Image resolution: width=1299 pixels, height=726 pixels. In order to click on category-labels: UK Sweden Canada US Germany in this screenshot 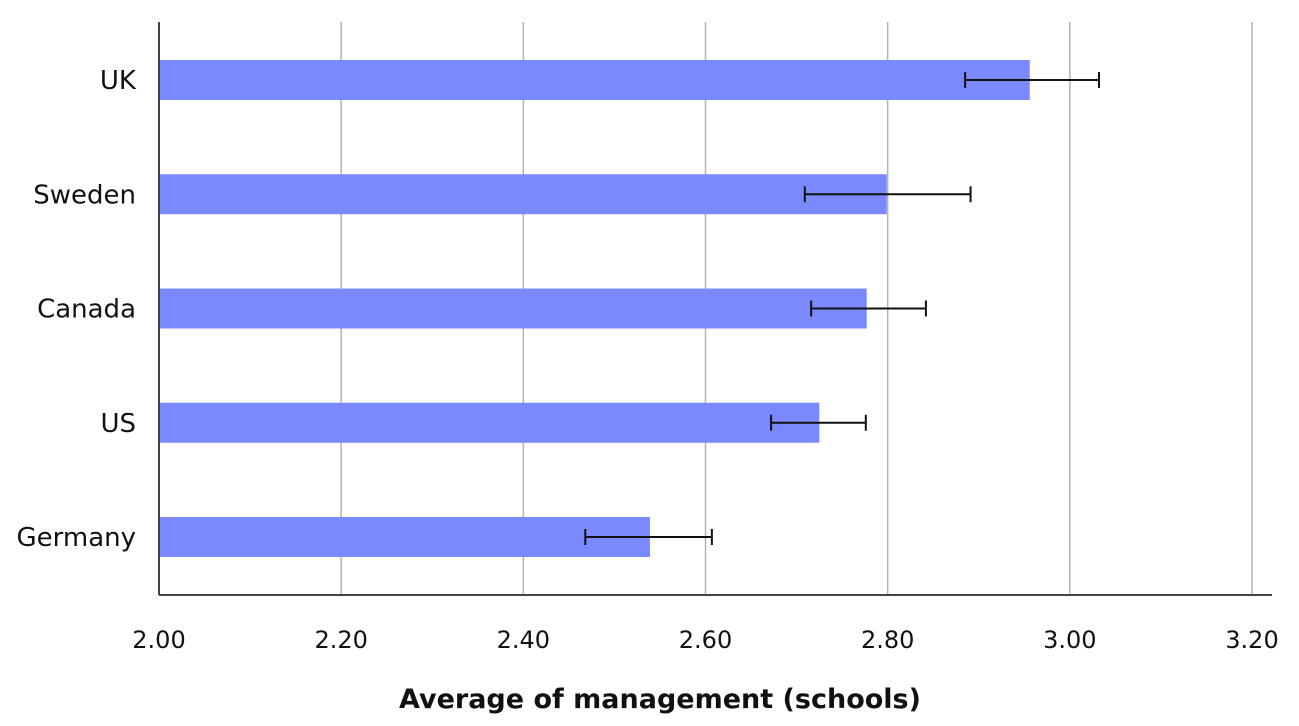, I will do `click(76, 309)`.